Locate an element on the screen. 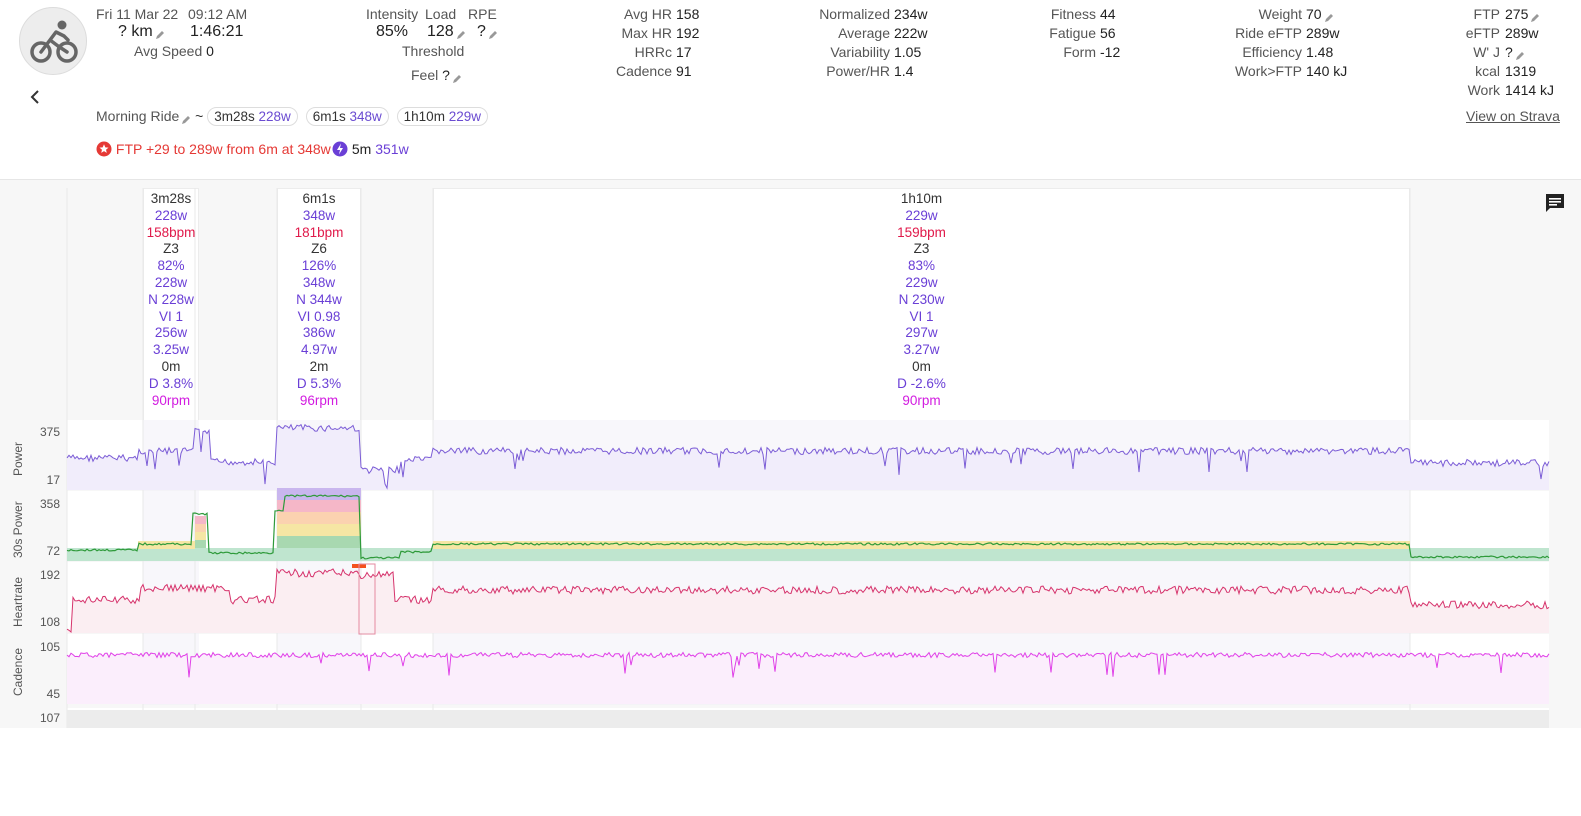  altitude-max-tick: 107 is located at coordinates (49, 718).